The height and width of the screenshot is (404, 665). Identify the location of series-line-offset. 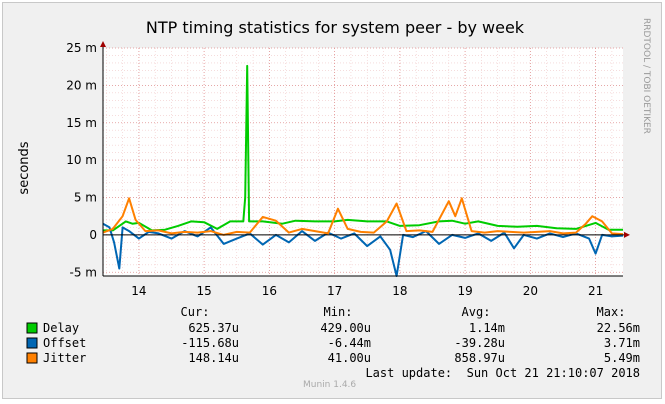
(363, 249).